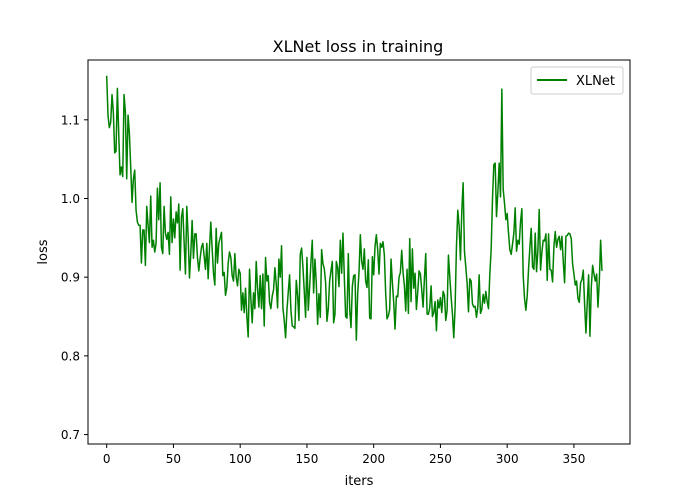 The height and width of the screenshot is (500, 700). I want to click on x-tick-label: 0, so click(107, 459).